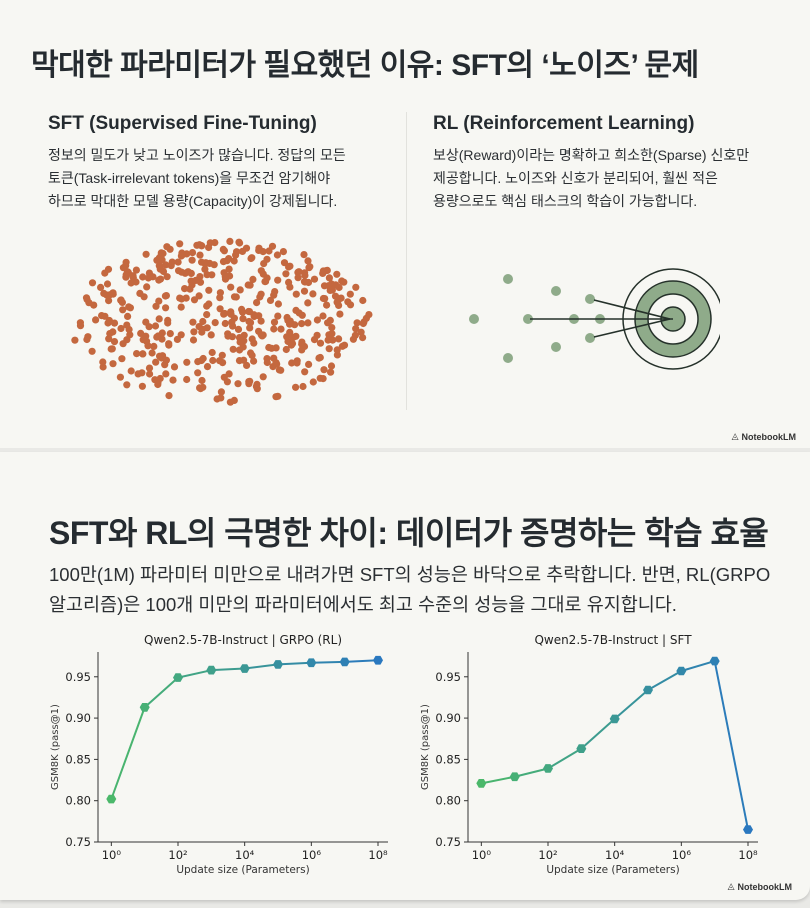 Image resolution: width=810 pixels, height=908 pixels. I want to click on x-axis-label: Update size (Parameters), so click(612, 870).